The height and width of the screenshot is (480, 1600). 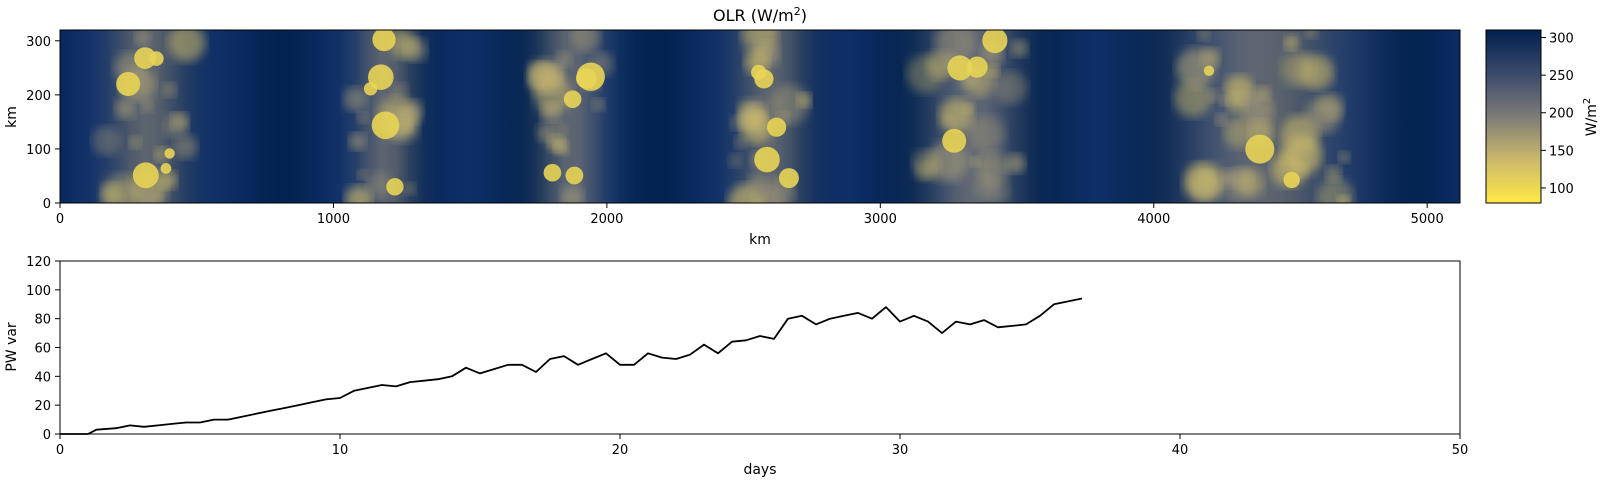 I want to click on pw-y-ticks: 0 20 40 60 80 100 120, so click(x=43, y=349).